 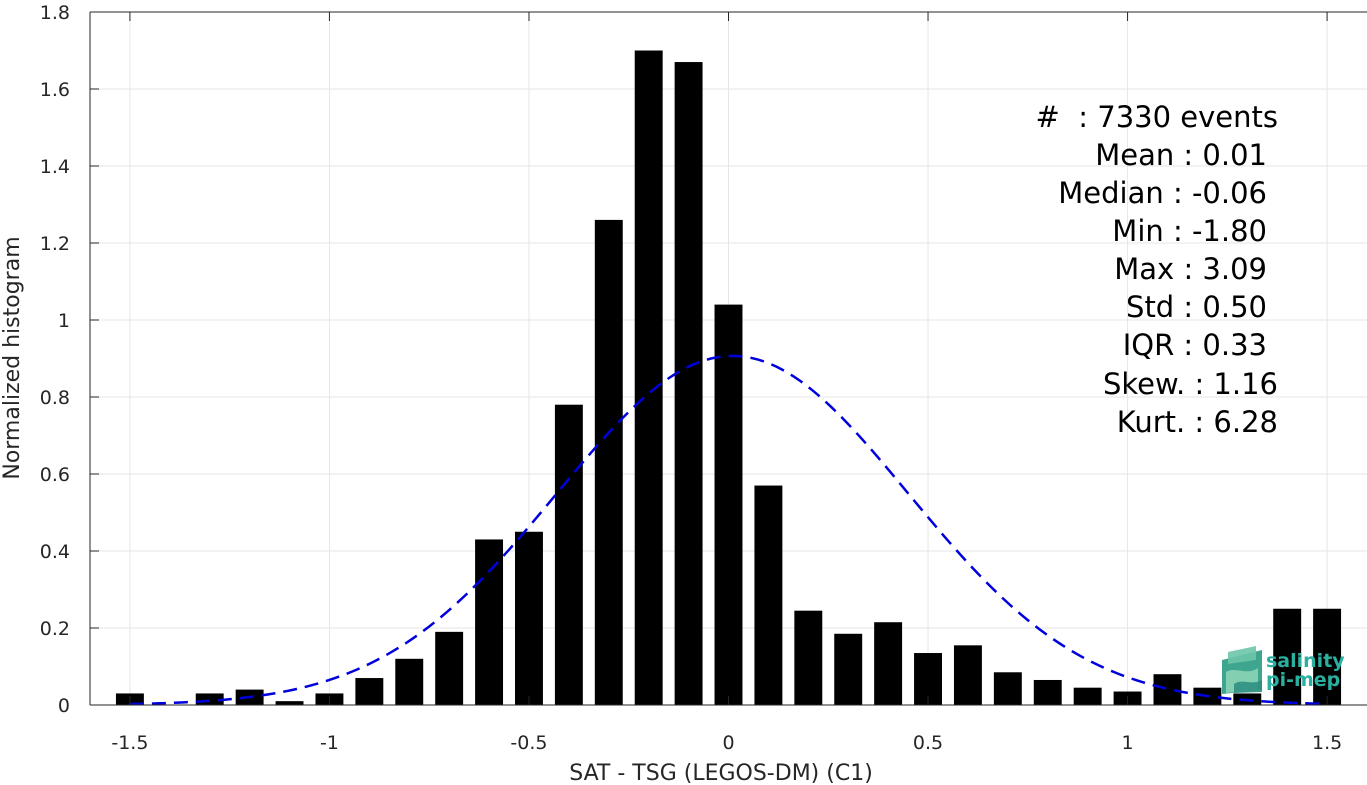 What do you see at coordinates (1305, 661) in the screenshot?
I see `logo-line1: salinity` at bounding box center [1305, 661].